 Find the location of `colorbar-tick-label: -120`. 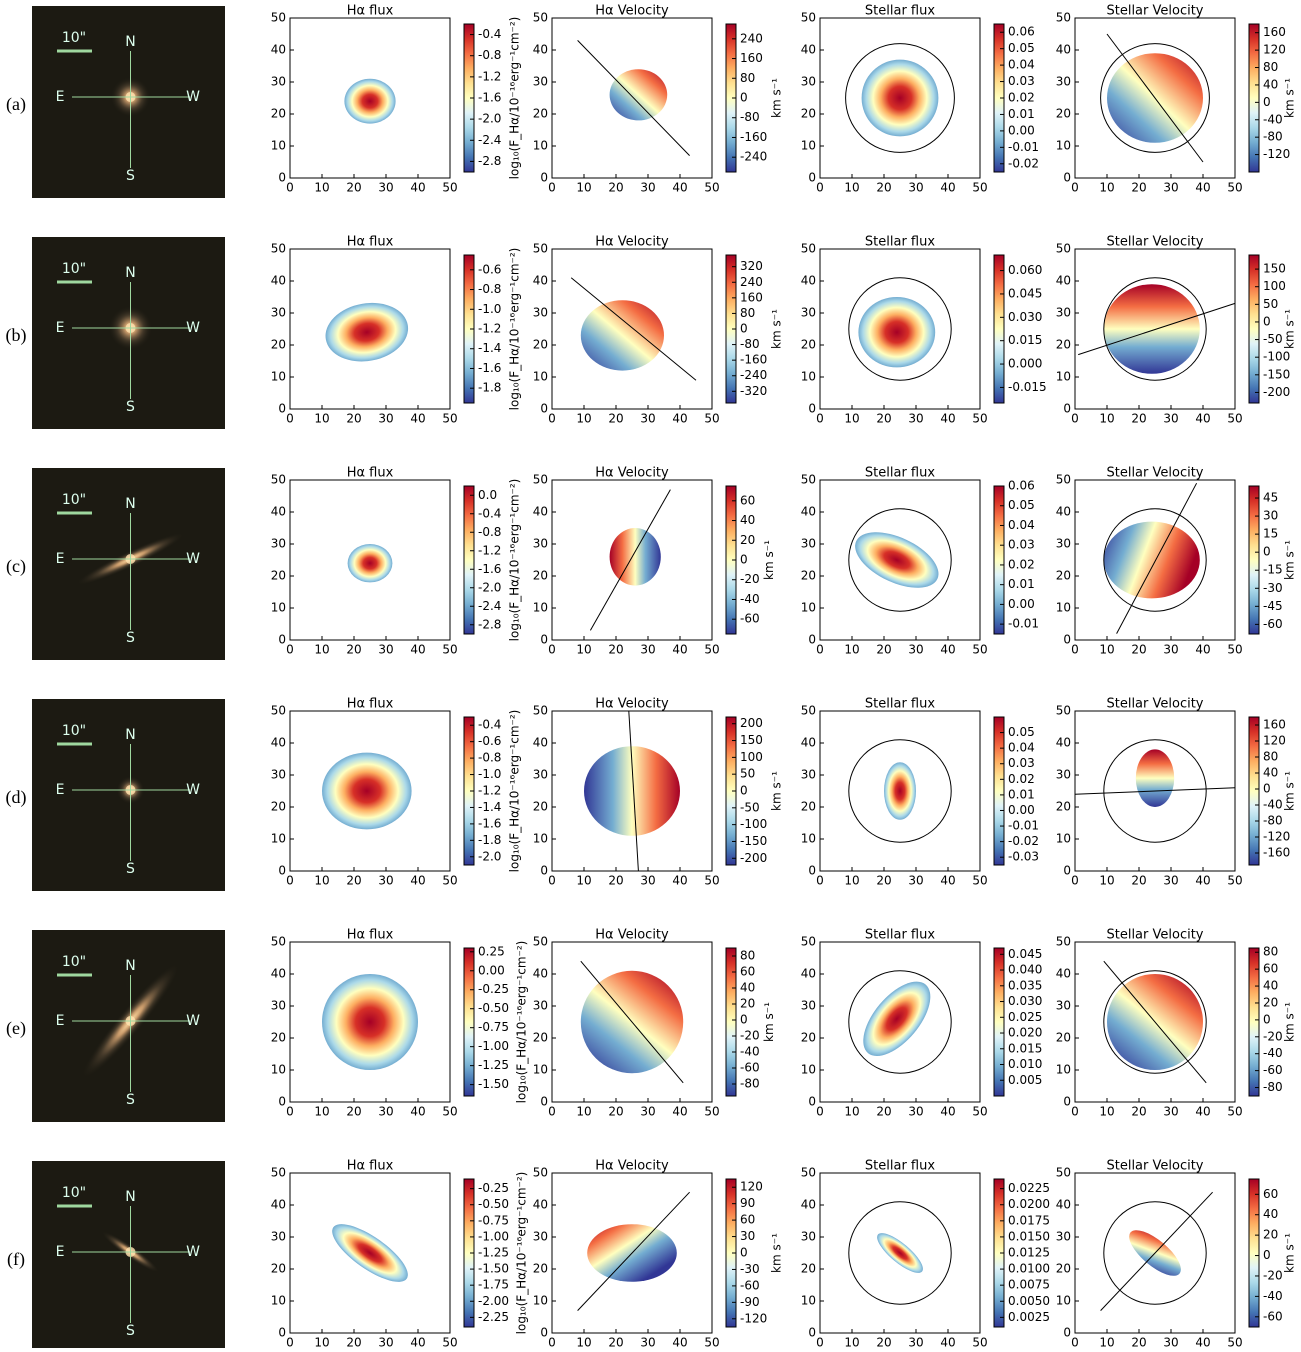

colorbar-tick-label: -120 is located at coordinates (753, 1318).